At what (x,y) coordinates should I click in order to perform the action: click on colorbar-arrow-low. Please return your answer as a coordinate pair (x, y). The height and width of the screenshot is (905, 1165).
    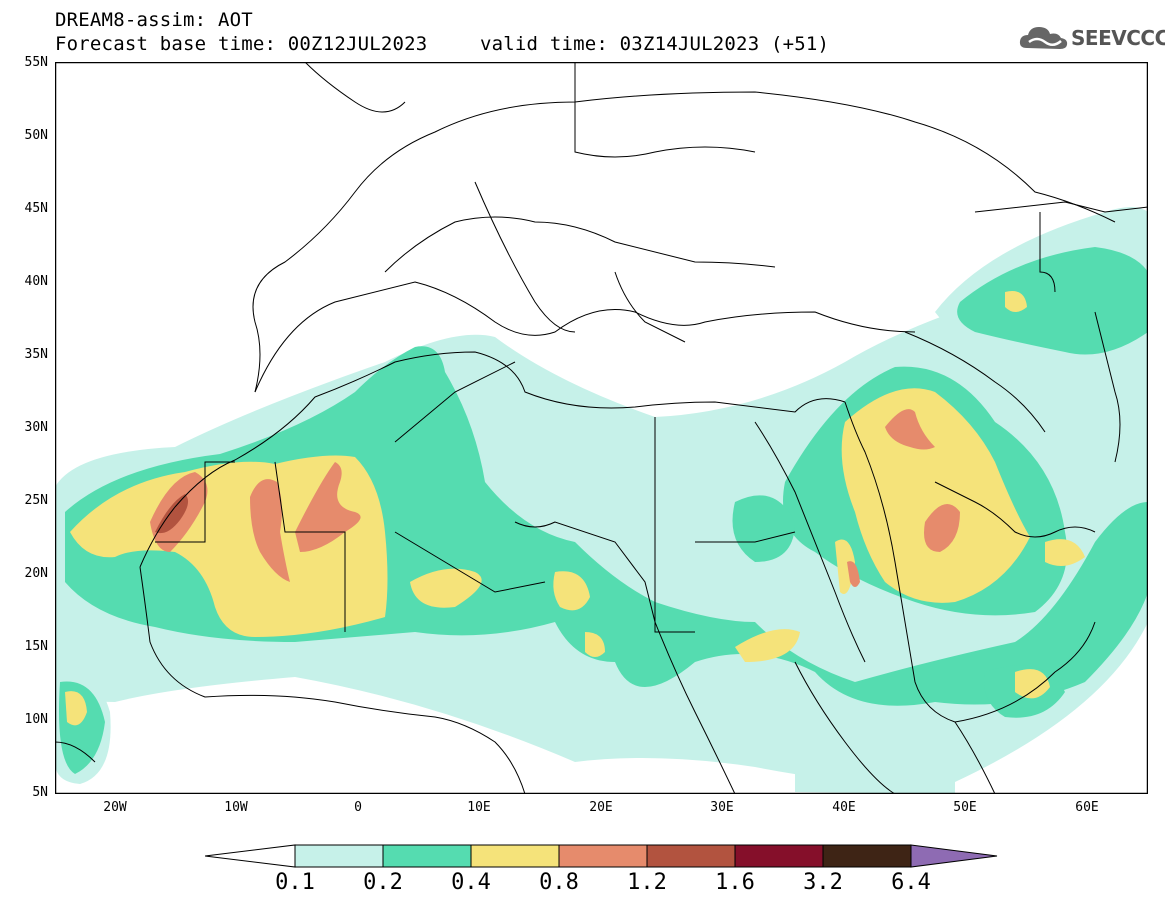
    Looking at the image, I should click on (250, 856).